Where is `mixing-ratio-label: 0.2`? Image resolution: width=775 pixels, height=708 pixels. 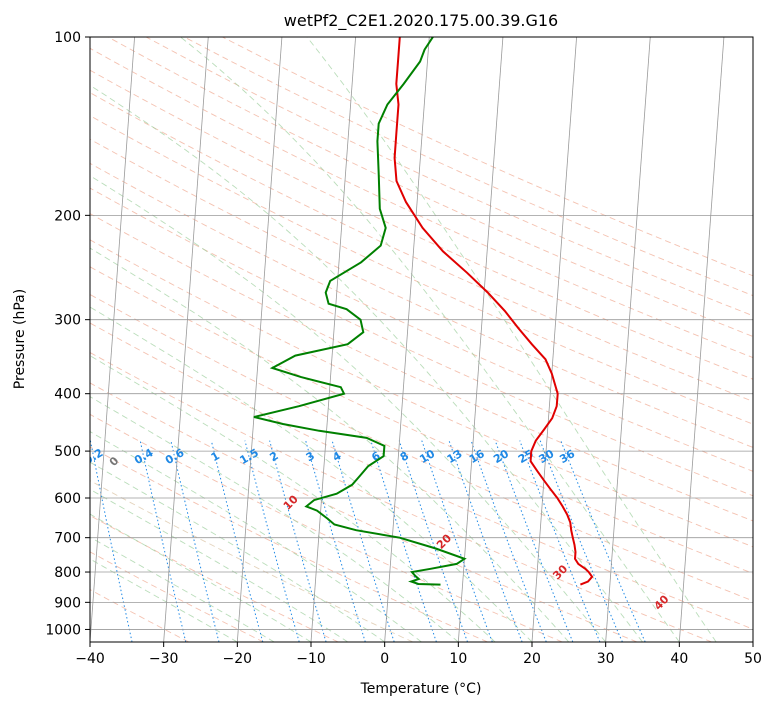
mixing-ratio-label: 0.2 is located at coordinates (93, 456).